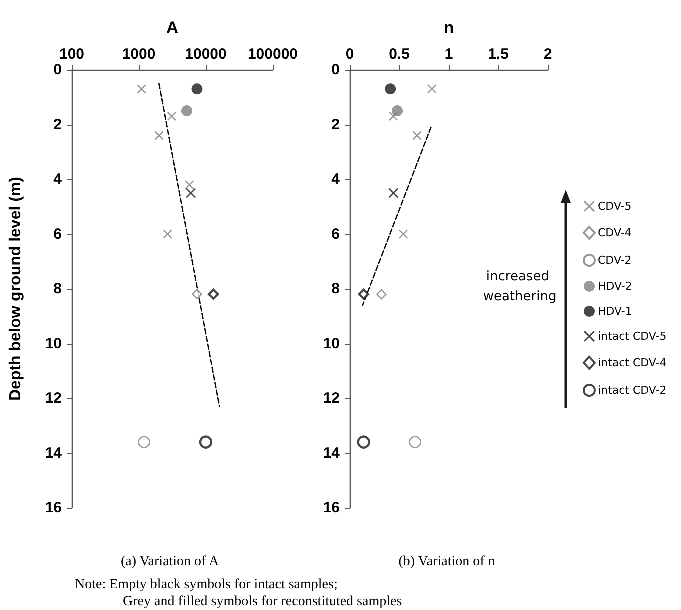 The width and height of the screenshot is (681, 610). Describe the element at coordinates (139, 54) in the screenshot. I see `x-tick-label: 1000` at that location.